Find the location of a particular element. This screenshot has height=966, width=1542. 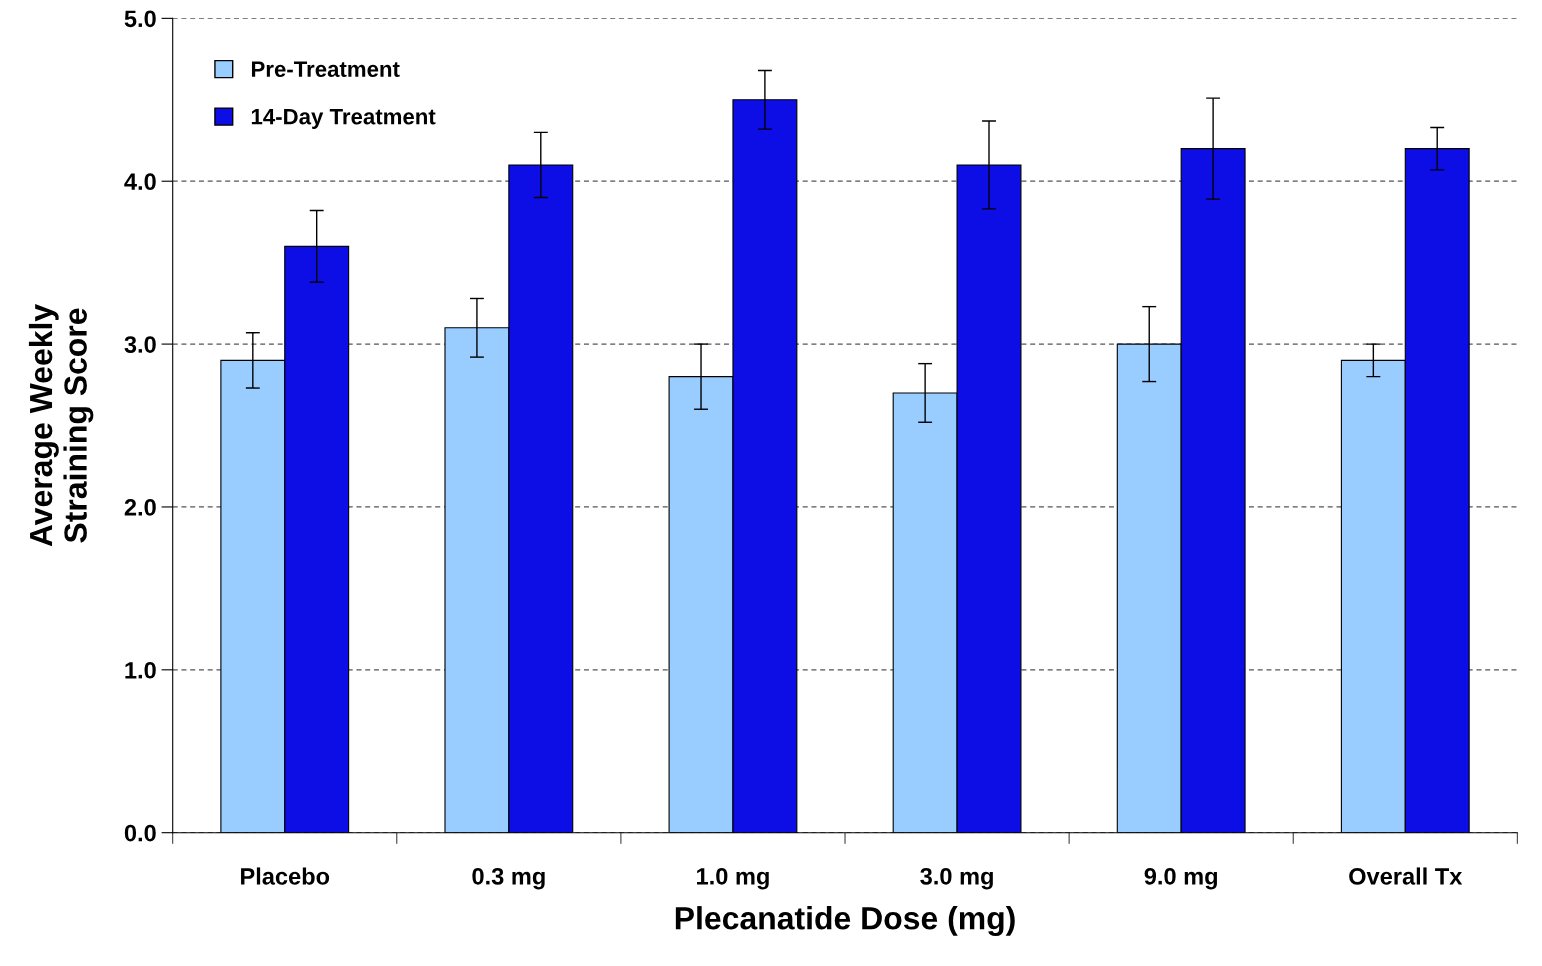

legend-label: 14-Day Treatment is located at coordinates (343, 119).